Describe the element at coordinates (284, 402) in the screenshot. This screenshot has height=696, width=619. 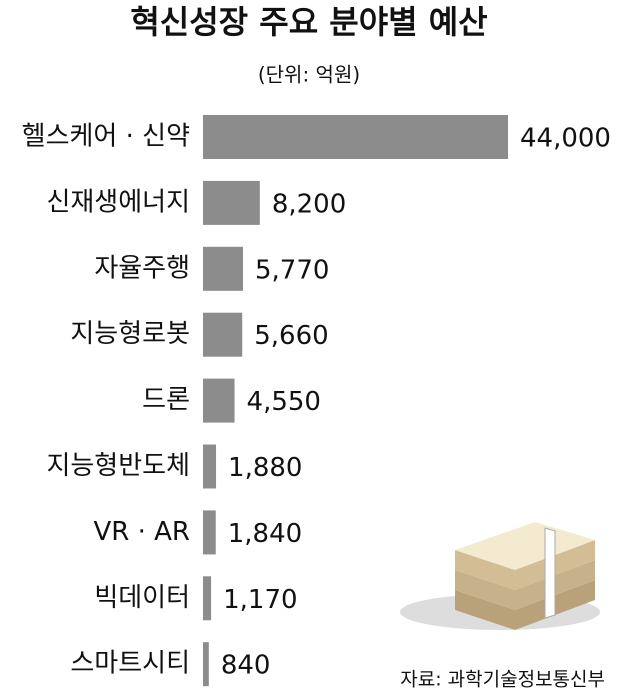
I see `value-label: 4,550` at that location.